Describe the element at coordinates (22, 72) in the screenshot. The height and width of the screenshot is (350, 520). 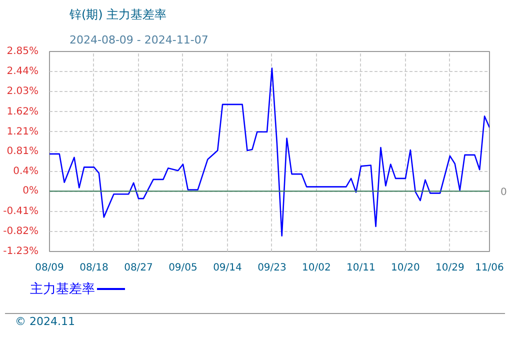
I see `y-tick-label: 2.44%` at that location.